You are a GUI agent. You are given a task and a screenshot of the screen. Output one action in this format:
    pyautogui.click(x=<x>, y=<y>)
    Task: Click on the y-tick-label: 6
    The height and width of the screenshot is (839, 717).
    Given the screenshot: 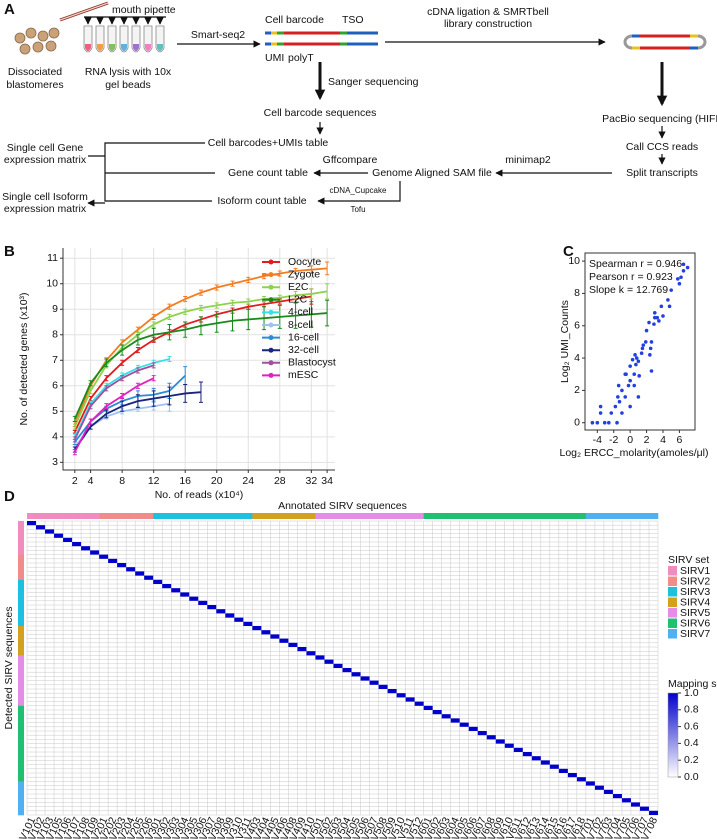 What is the action you would take?
    pyautogui.click(x=577, y=326)
    